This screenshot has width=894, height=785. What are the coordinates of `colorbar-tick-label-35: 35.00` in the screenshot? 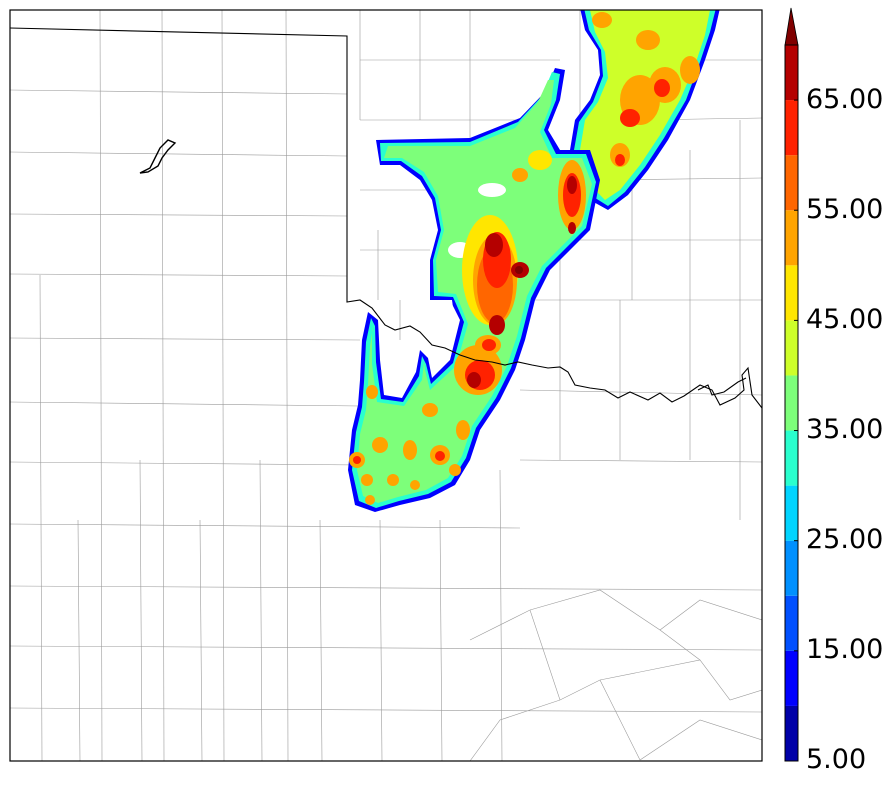 It's located at (845, 429).